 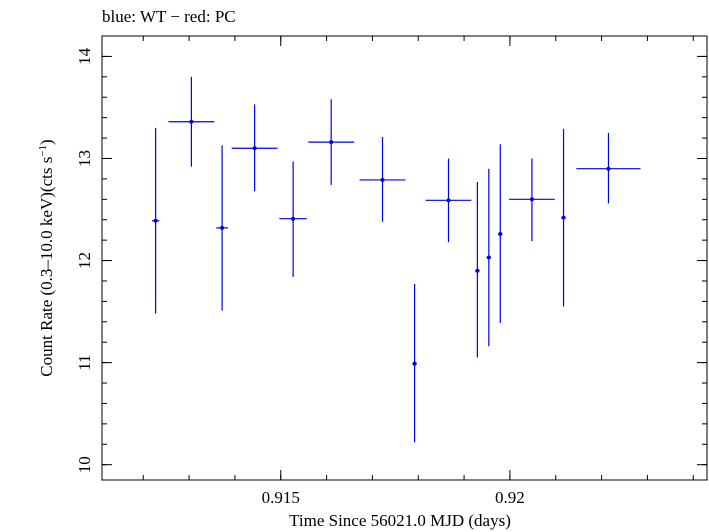 I want to click on y-tick-label: 10, so click(x=84, y=464).